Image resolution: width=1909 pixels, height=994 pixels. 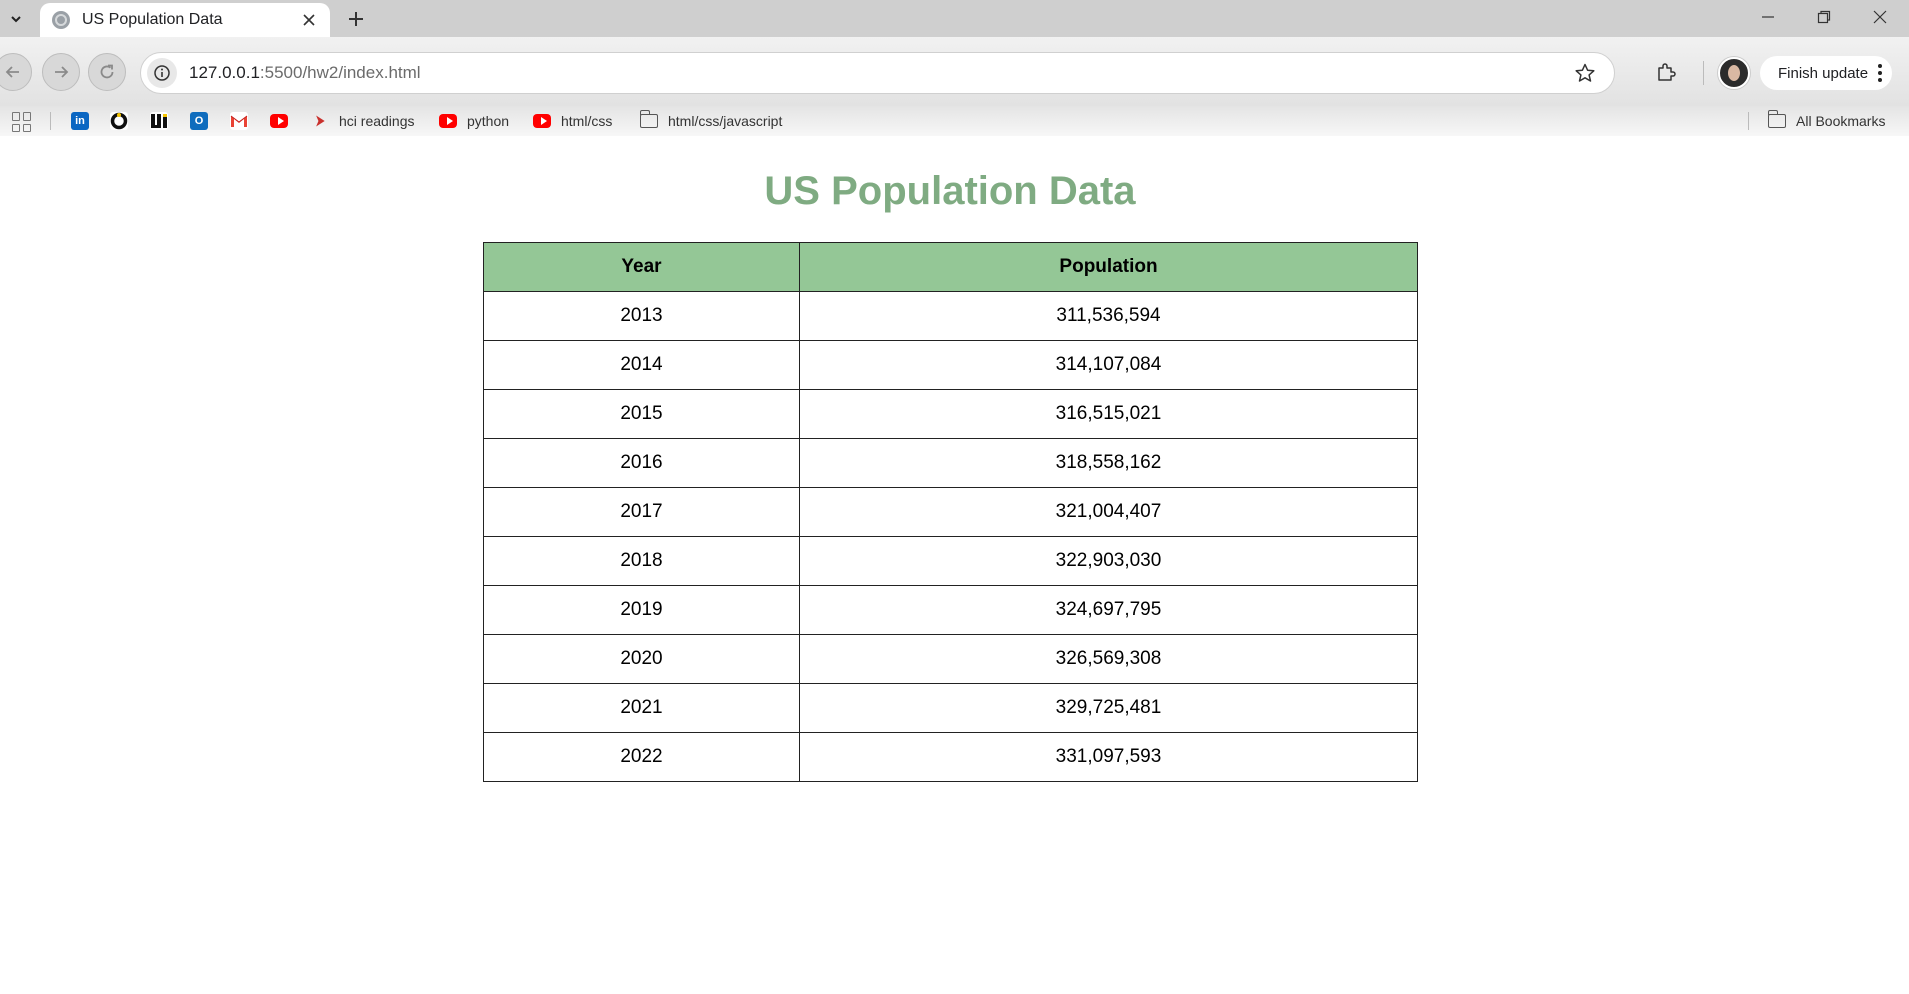 What do you see at coordinates (641, 365) in the screenshot?
I see `cell-year: 2014` at bounding box center [641, 365].